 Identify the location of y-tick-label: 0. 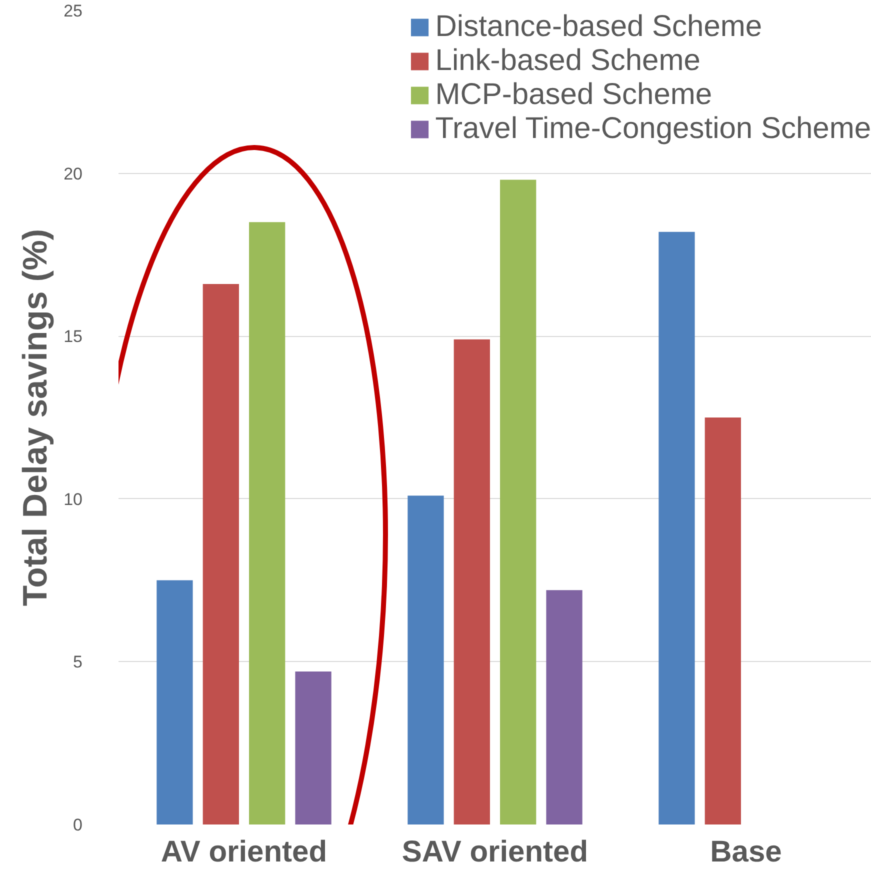
(78, 825).